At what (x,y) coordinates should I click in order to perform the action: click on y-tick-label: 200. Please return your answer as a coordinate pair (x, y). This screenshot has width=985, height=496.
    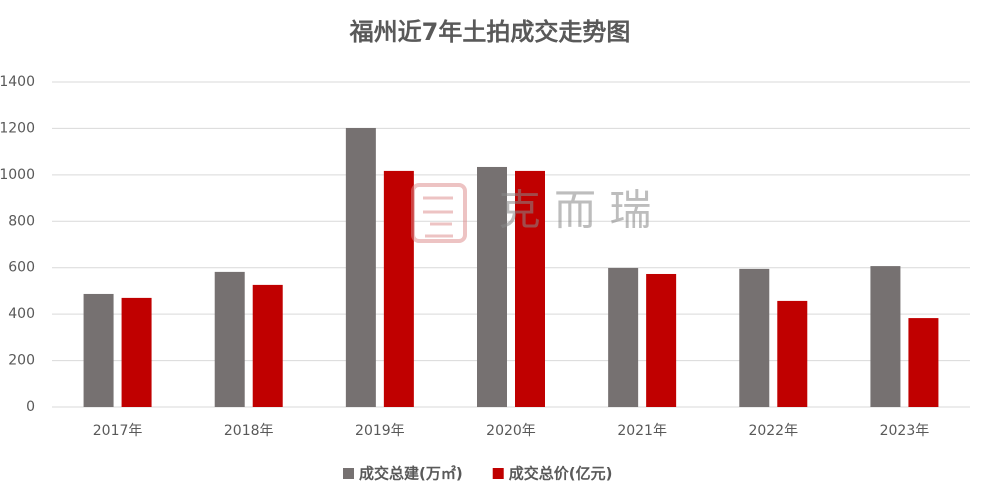
    Looking at the image, I should click on (21, 361).